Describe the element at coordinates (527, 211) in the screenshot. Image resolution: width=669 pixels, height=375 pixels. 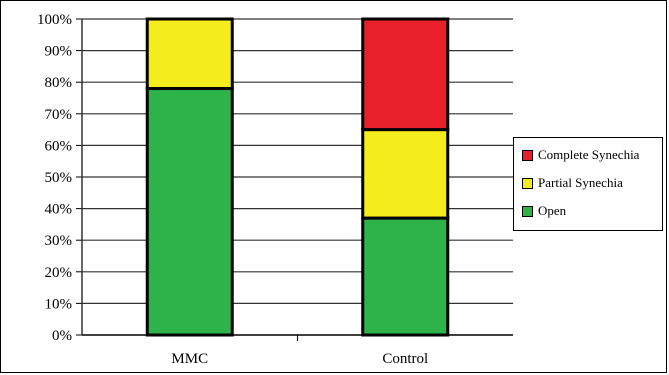
I see `legend-swatch-open` at that location.